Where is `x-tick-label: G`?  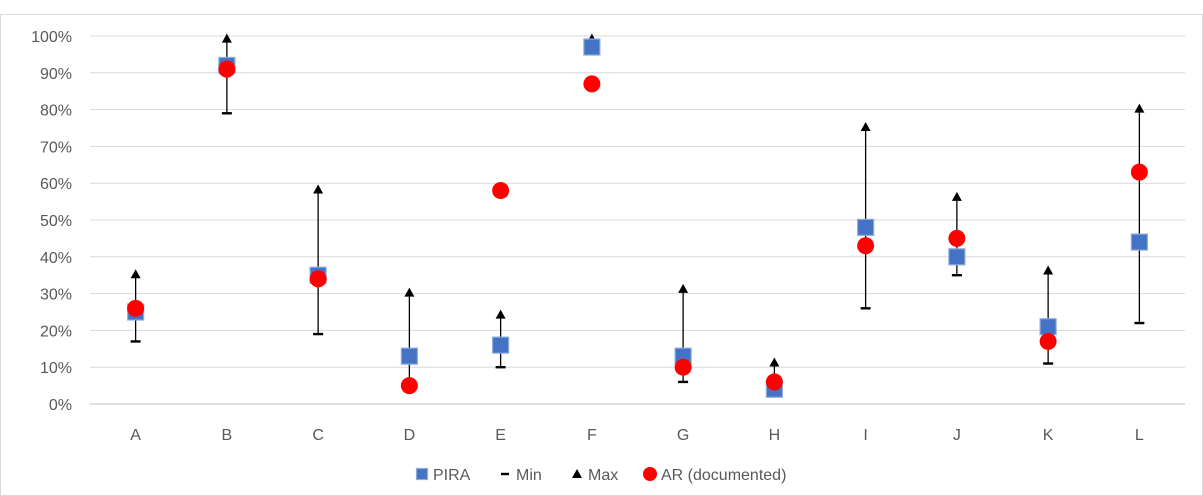
x-tick-label: G is located at coordinates (683, 435).